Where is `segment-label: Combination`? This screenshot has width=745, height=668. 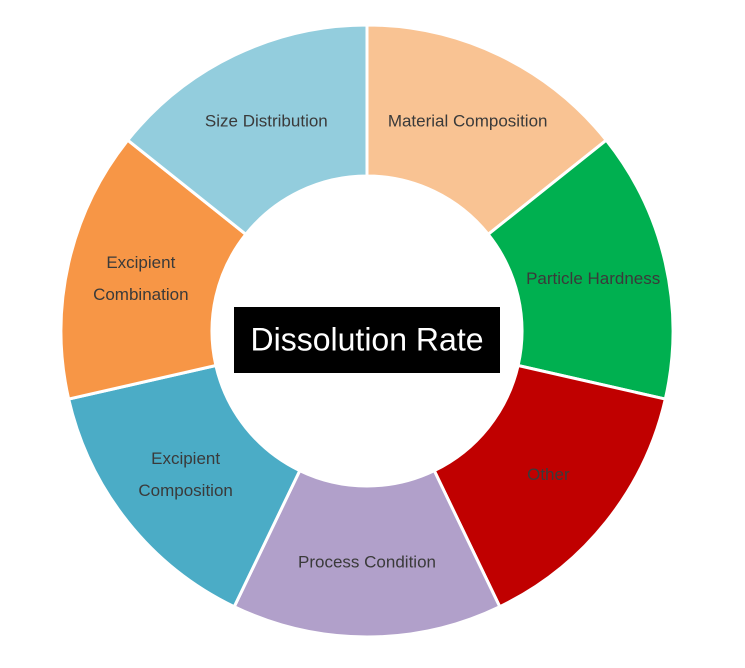
segment-label: Combination is located at coordinates (140, 294).